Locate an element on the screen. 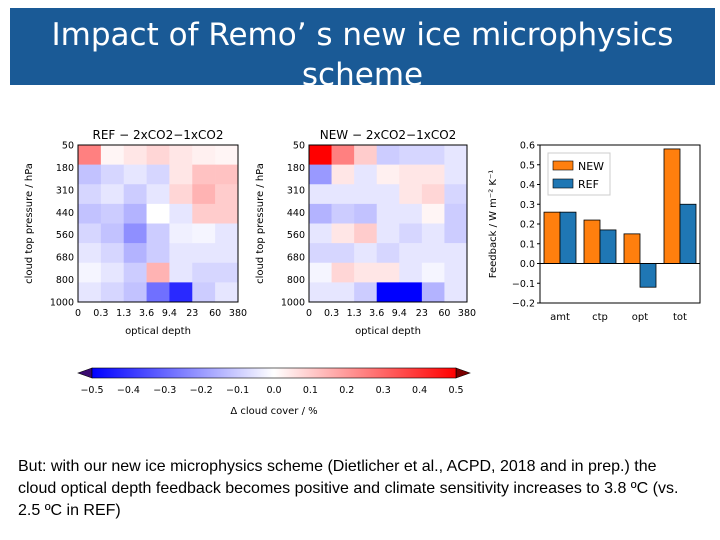  heatmap1-cell-r6-c0 is located at coordinates (90, 272).